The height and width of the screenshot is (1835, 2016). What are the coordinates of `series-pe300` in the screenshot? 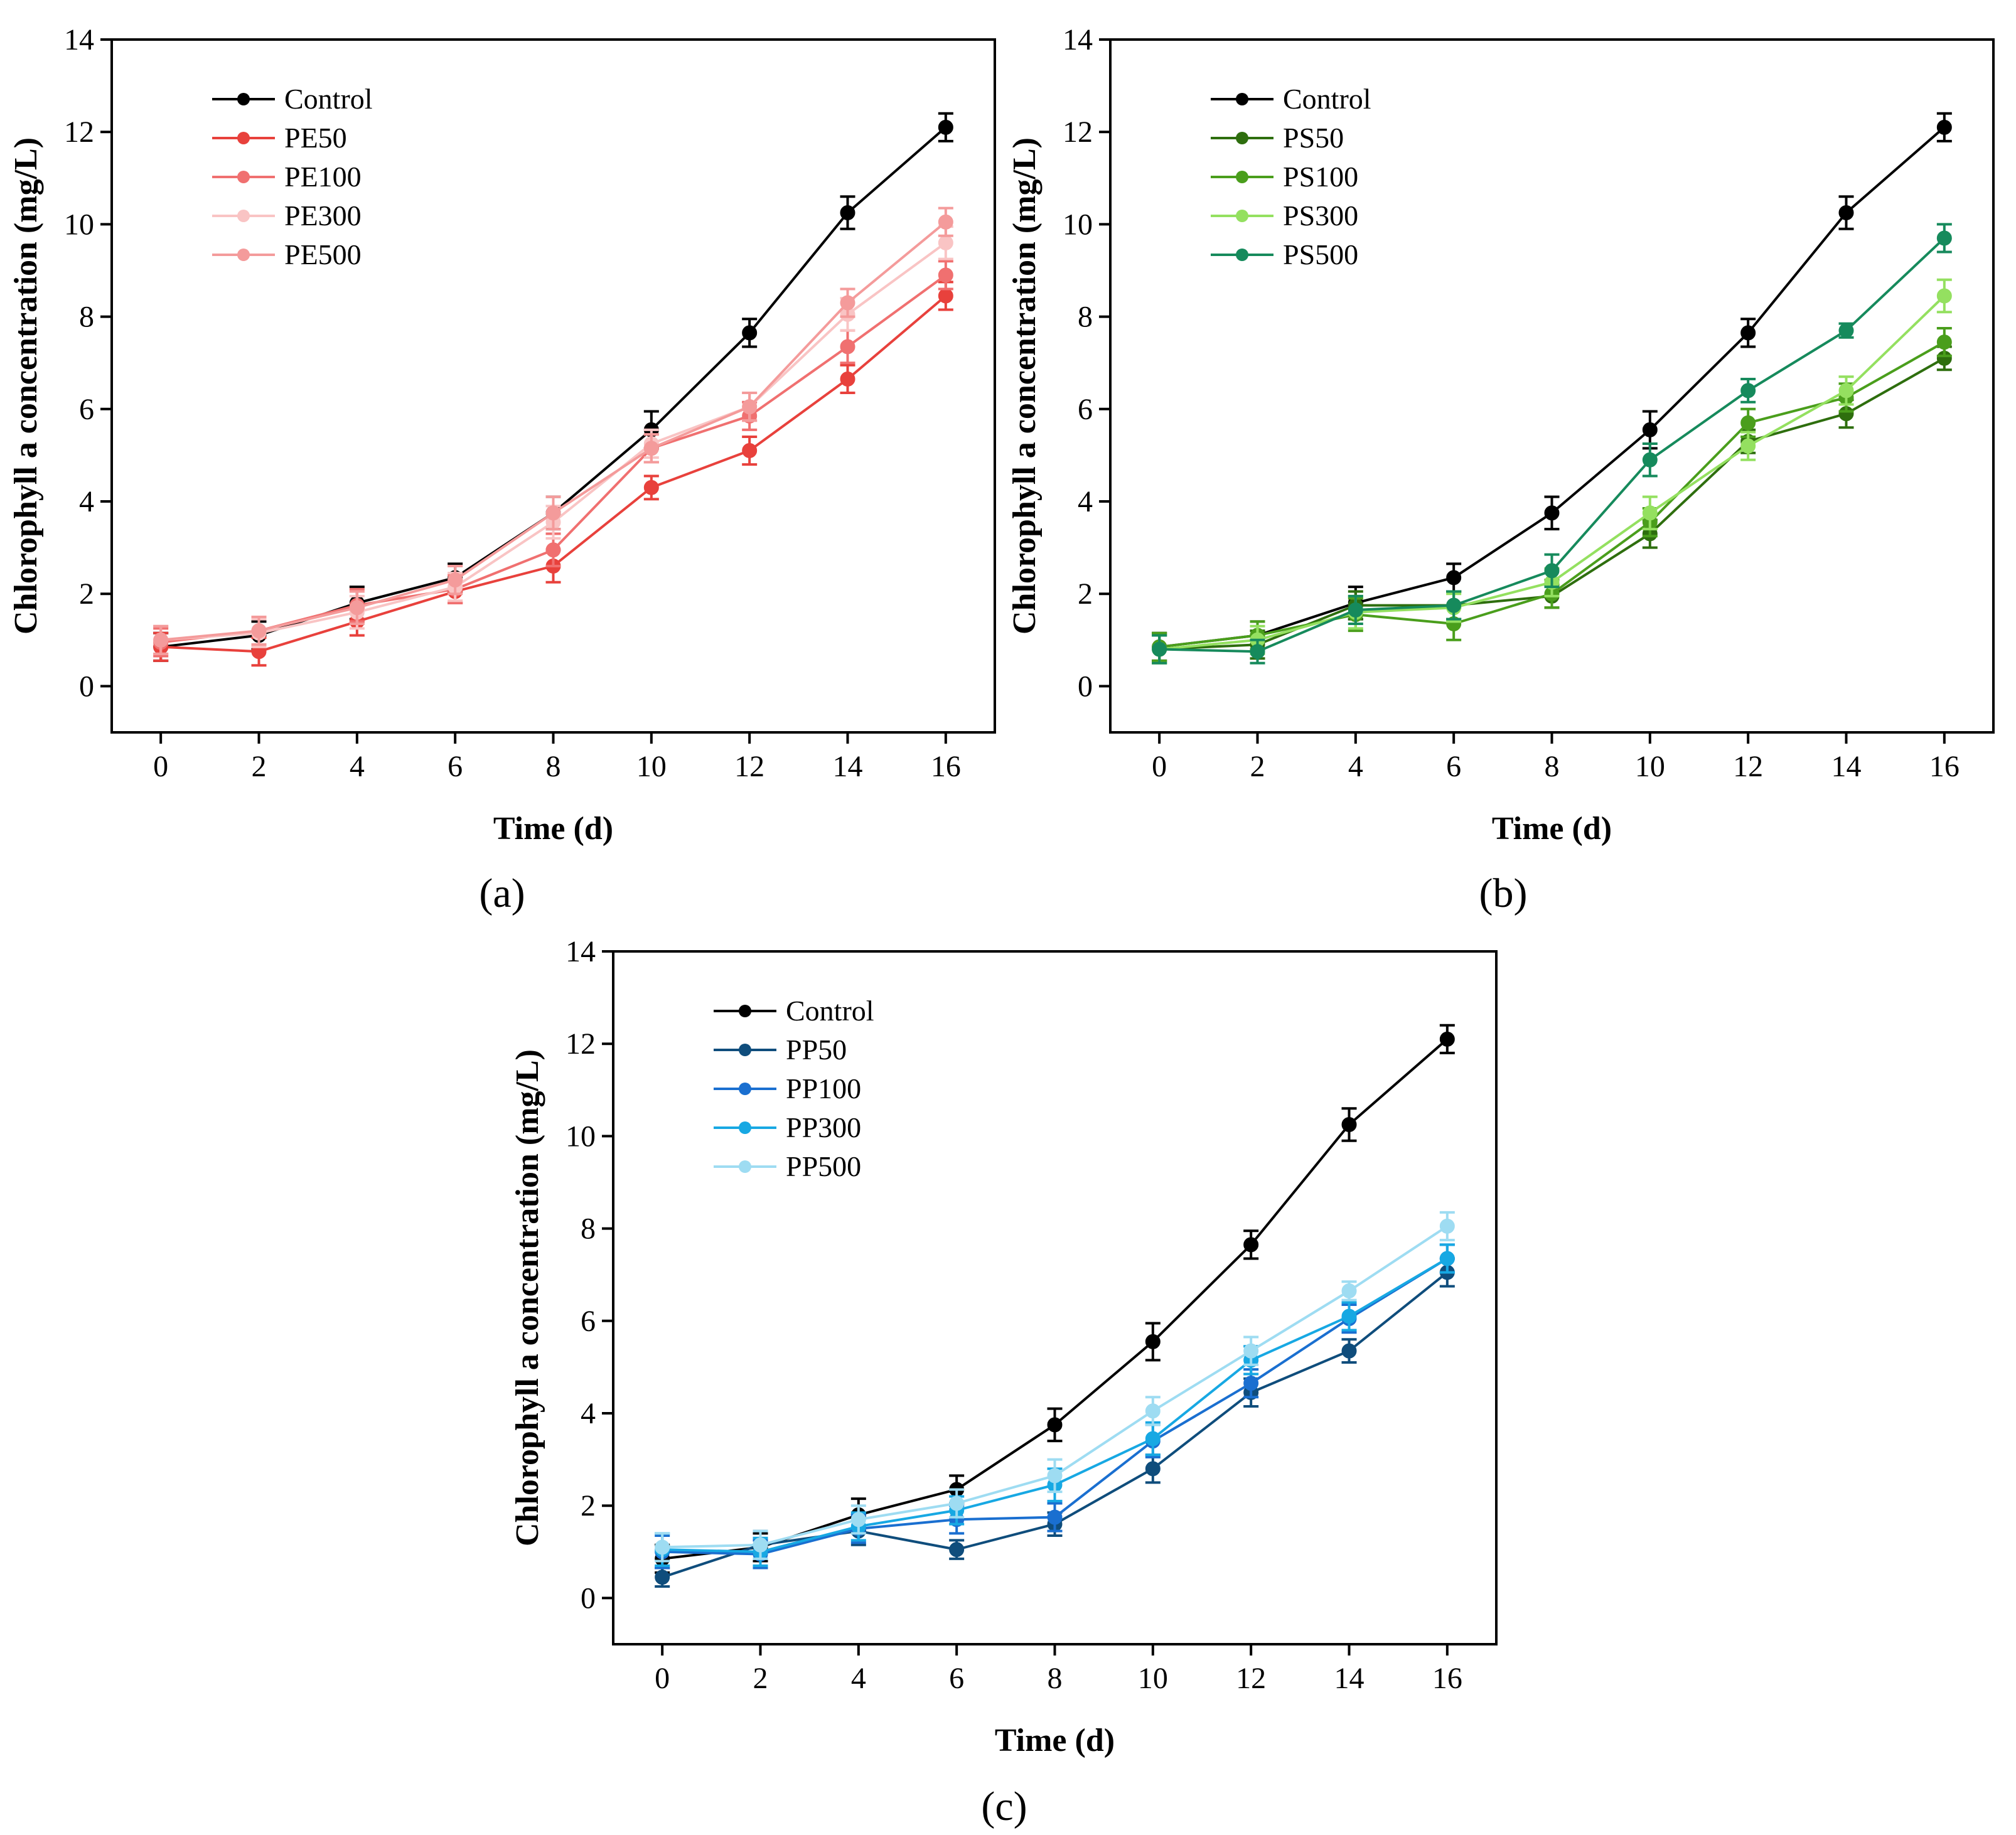 It's located at (553, 440).